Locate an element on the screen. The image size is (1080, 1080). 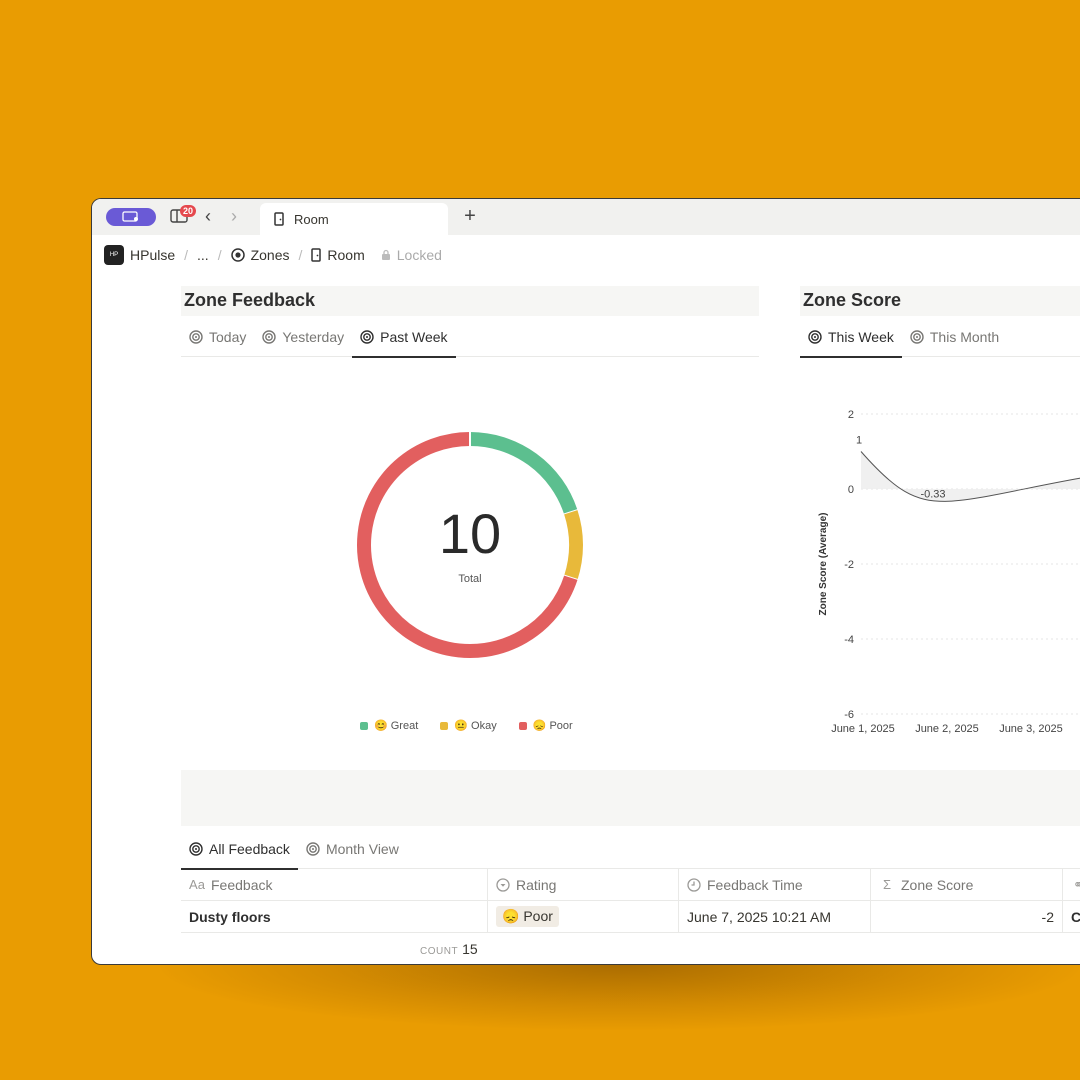
breadcrumb-zones-label: Zones is located at coordinates (270, 255).